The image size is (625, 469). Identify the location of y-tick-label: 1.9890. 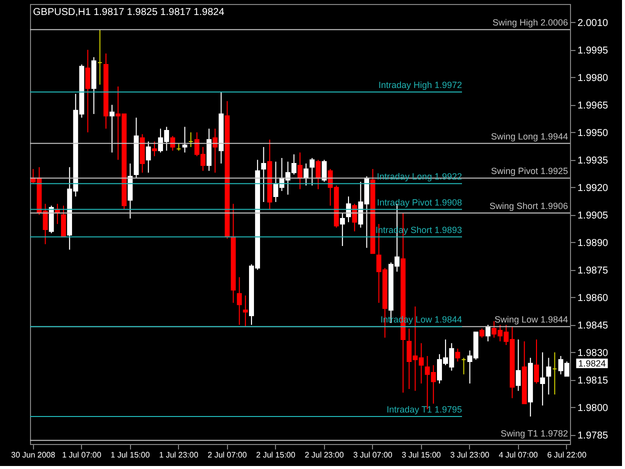
(593, 243).